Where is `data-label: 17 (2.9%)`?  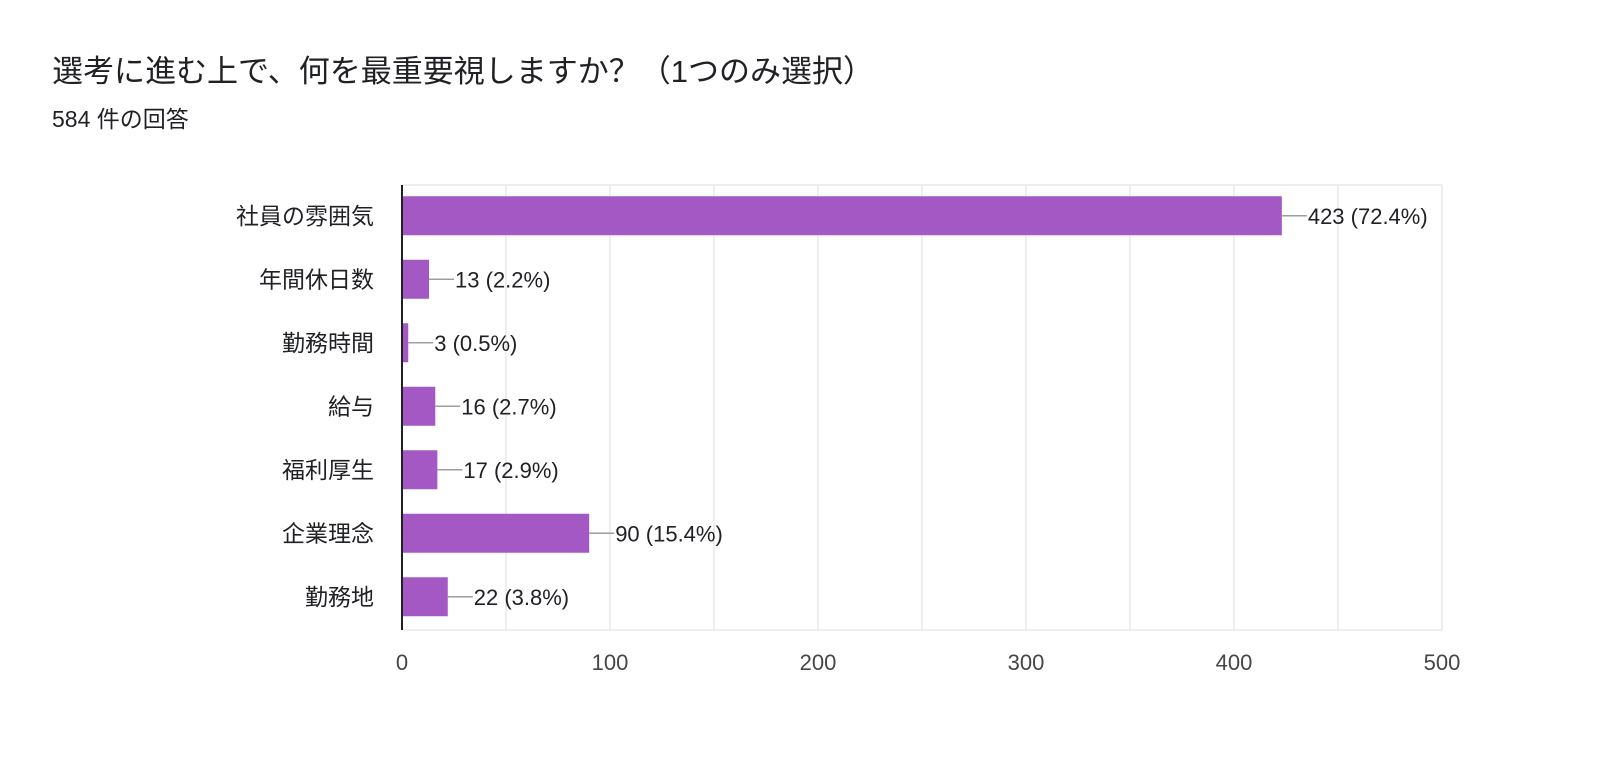
data-label: 17 (2.9%) is located at coordinates (510, 470).